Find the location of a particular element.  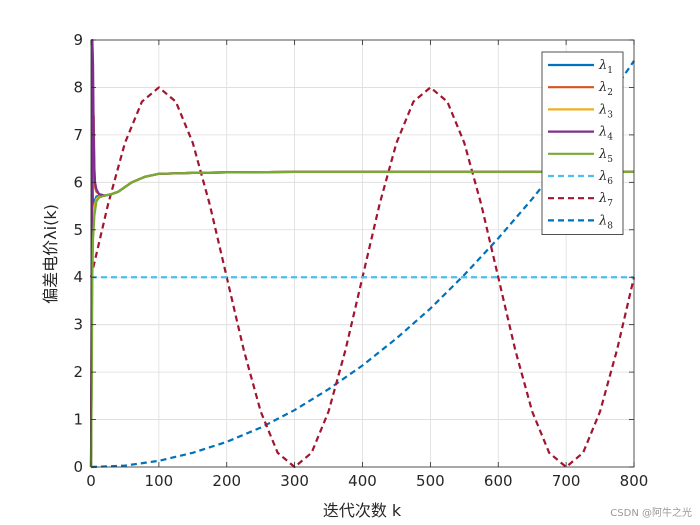

x-tick-label: 400 is located at coordinates (362, 481).